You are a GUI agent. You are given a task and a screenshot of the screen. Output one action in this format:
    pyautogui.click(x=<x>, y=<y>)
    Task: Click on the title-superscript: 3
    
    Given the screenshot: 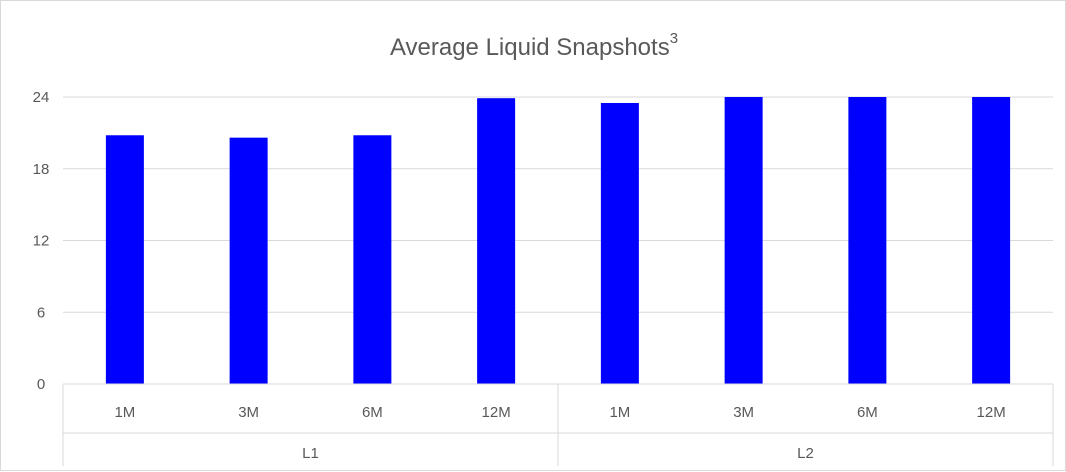 What is the action you would take?
    pyautogui.click(x=674, y=38)
    